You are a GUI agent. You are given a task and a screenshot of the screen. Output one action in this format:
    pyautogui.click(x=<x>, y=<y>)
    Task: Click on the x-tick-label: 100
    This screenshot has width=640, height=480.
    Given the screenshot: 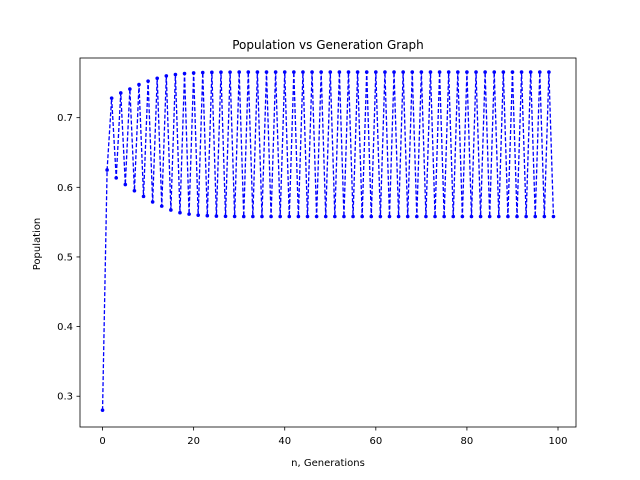 What is the action you would take?
    pyautogui.click(x=557, y=441)
    